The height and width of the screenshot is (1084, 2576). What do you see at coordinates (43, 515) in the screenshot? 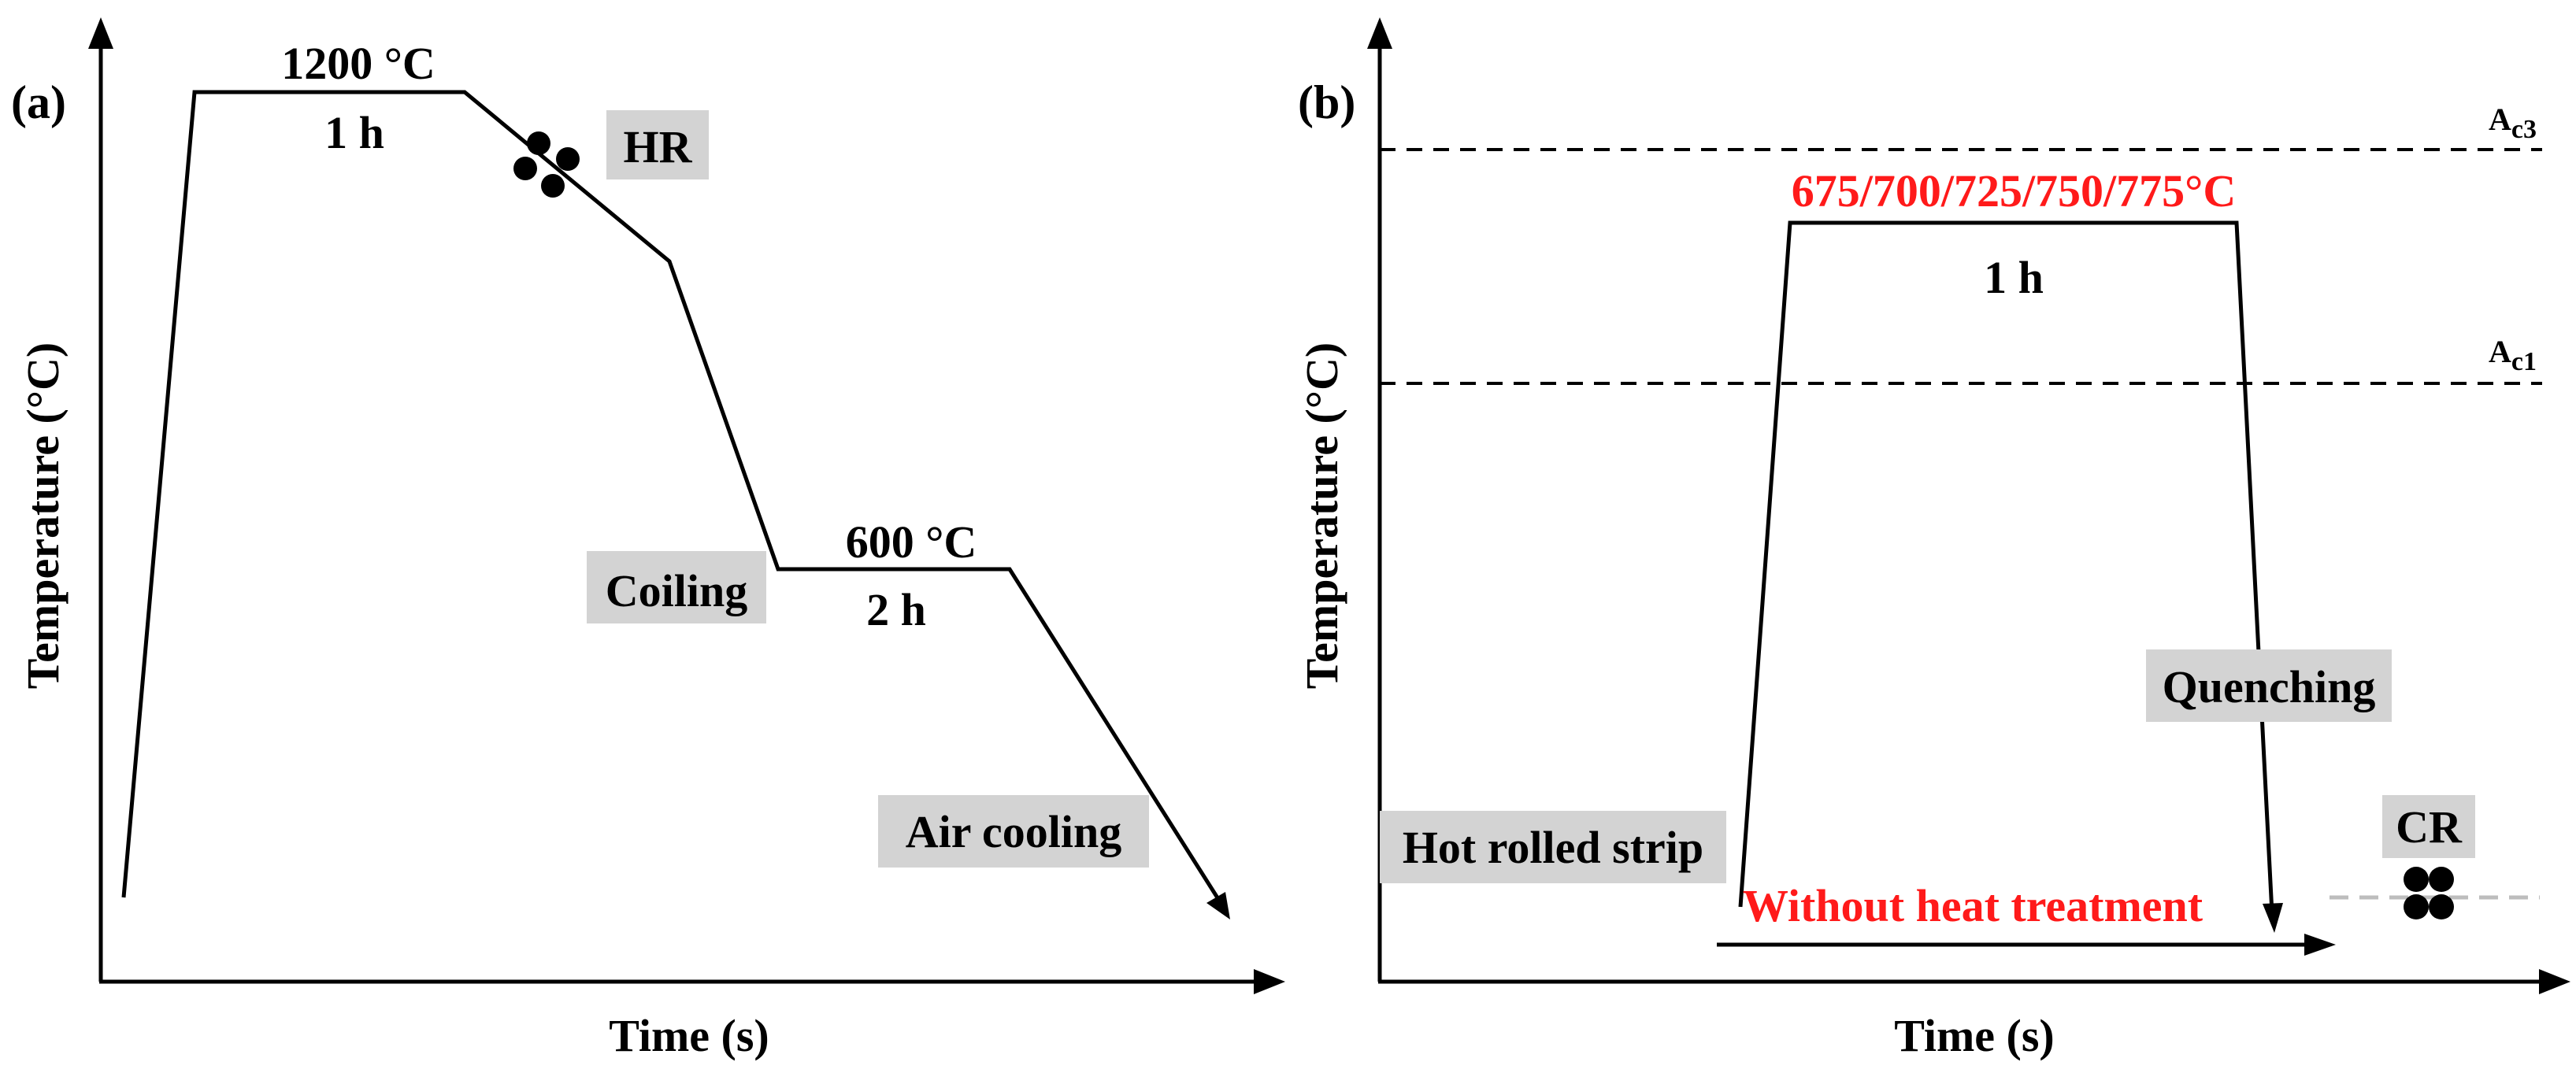
I see `panel-a-y-label: Temperature (°C)` at bounding box center [43, 515].